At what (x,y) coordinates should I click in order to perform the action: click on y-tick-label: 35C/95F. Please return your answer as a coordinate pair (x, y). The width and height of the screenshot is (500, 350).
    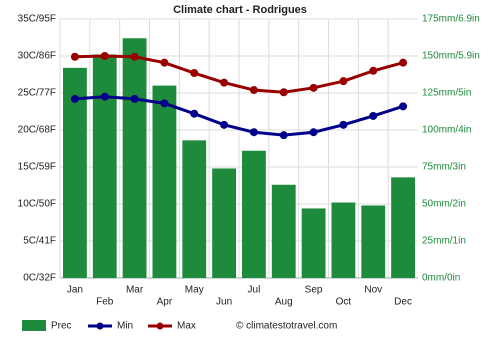
    Looking at the image, I should click on (37, 19).